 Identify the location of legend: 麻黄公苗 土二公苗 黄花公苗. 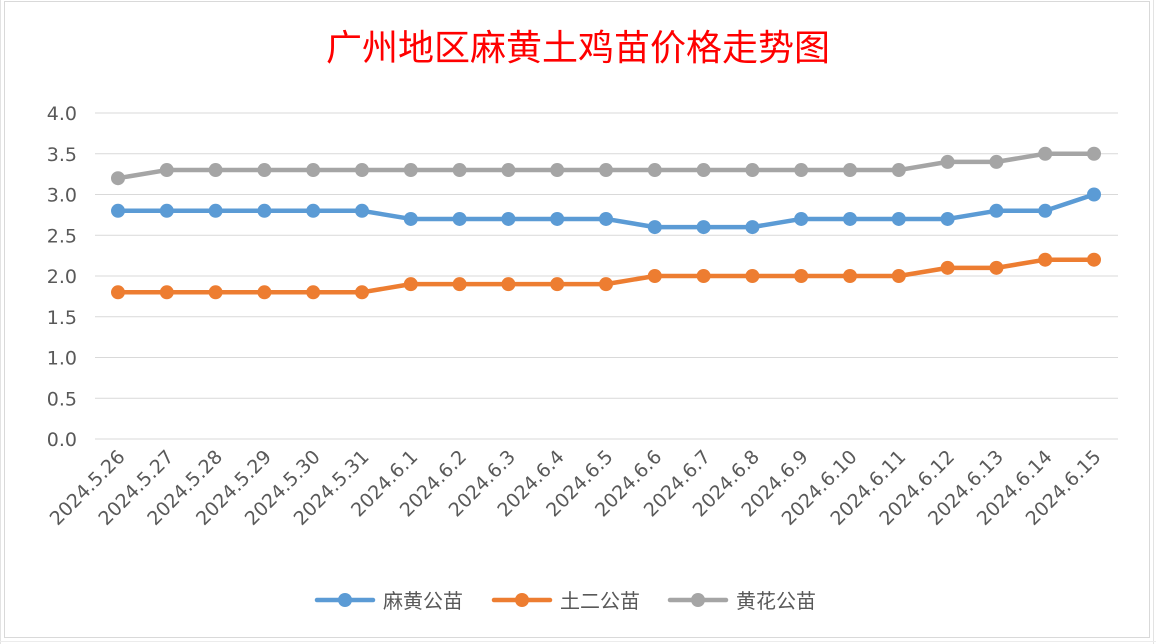
(565, 601).